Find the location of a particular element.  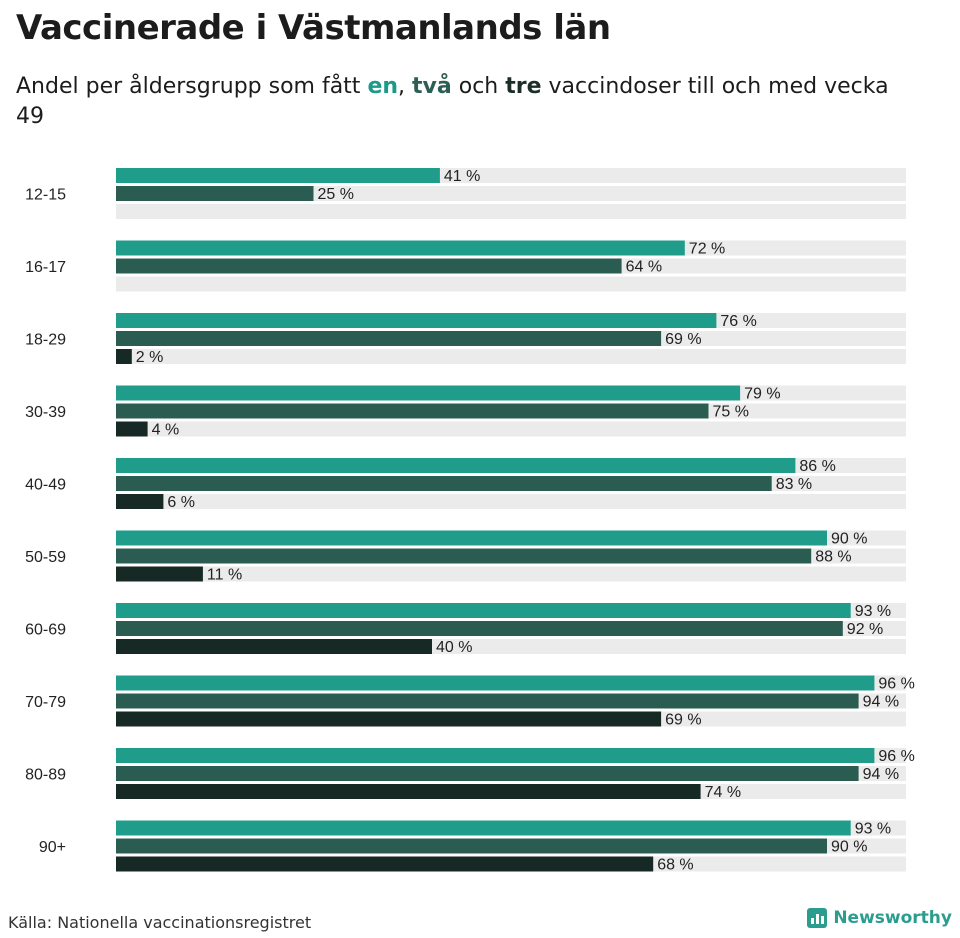

subtitle-key-one-dose: en is located at coordinates (383, 86).